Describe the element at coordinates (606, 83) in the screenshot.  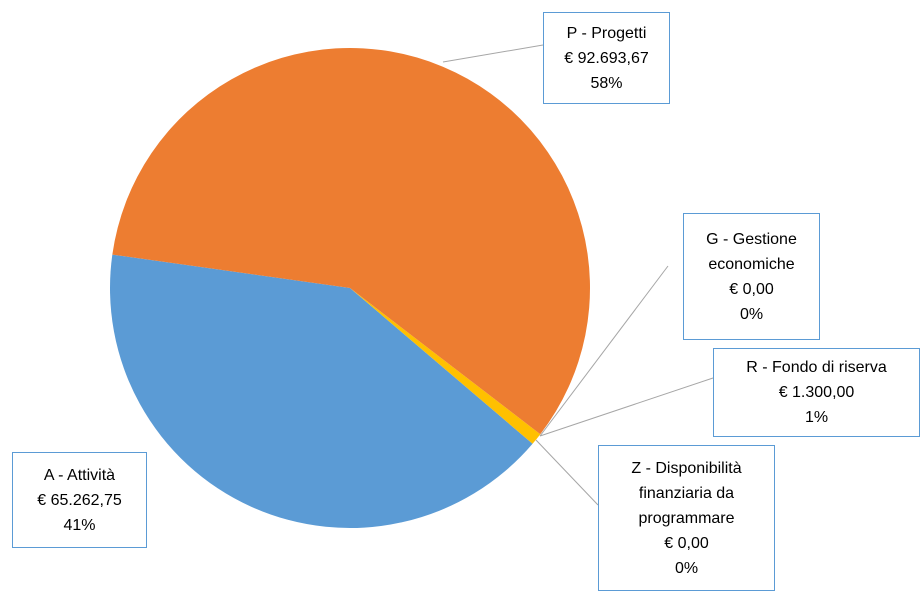
I see `label-percent: 58%` at that location.